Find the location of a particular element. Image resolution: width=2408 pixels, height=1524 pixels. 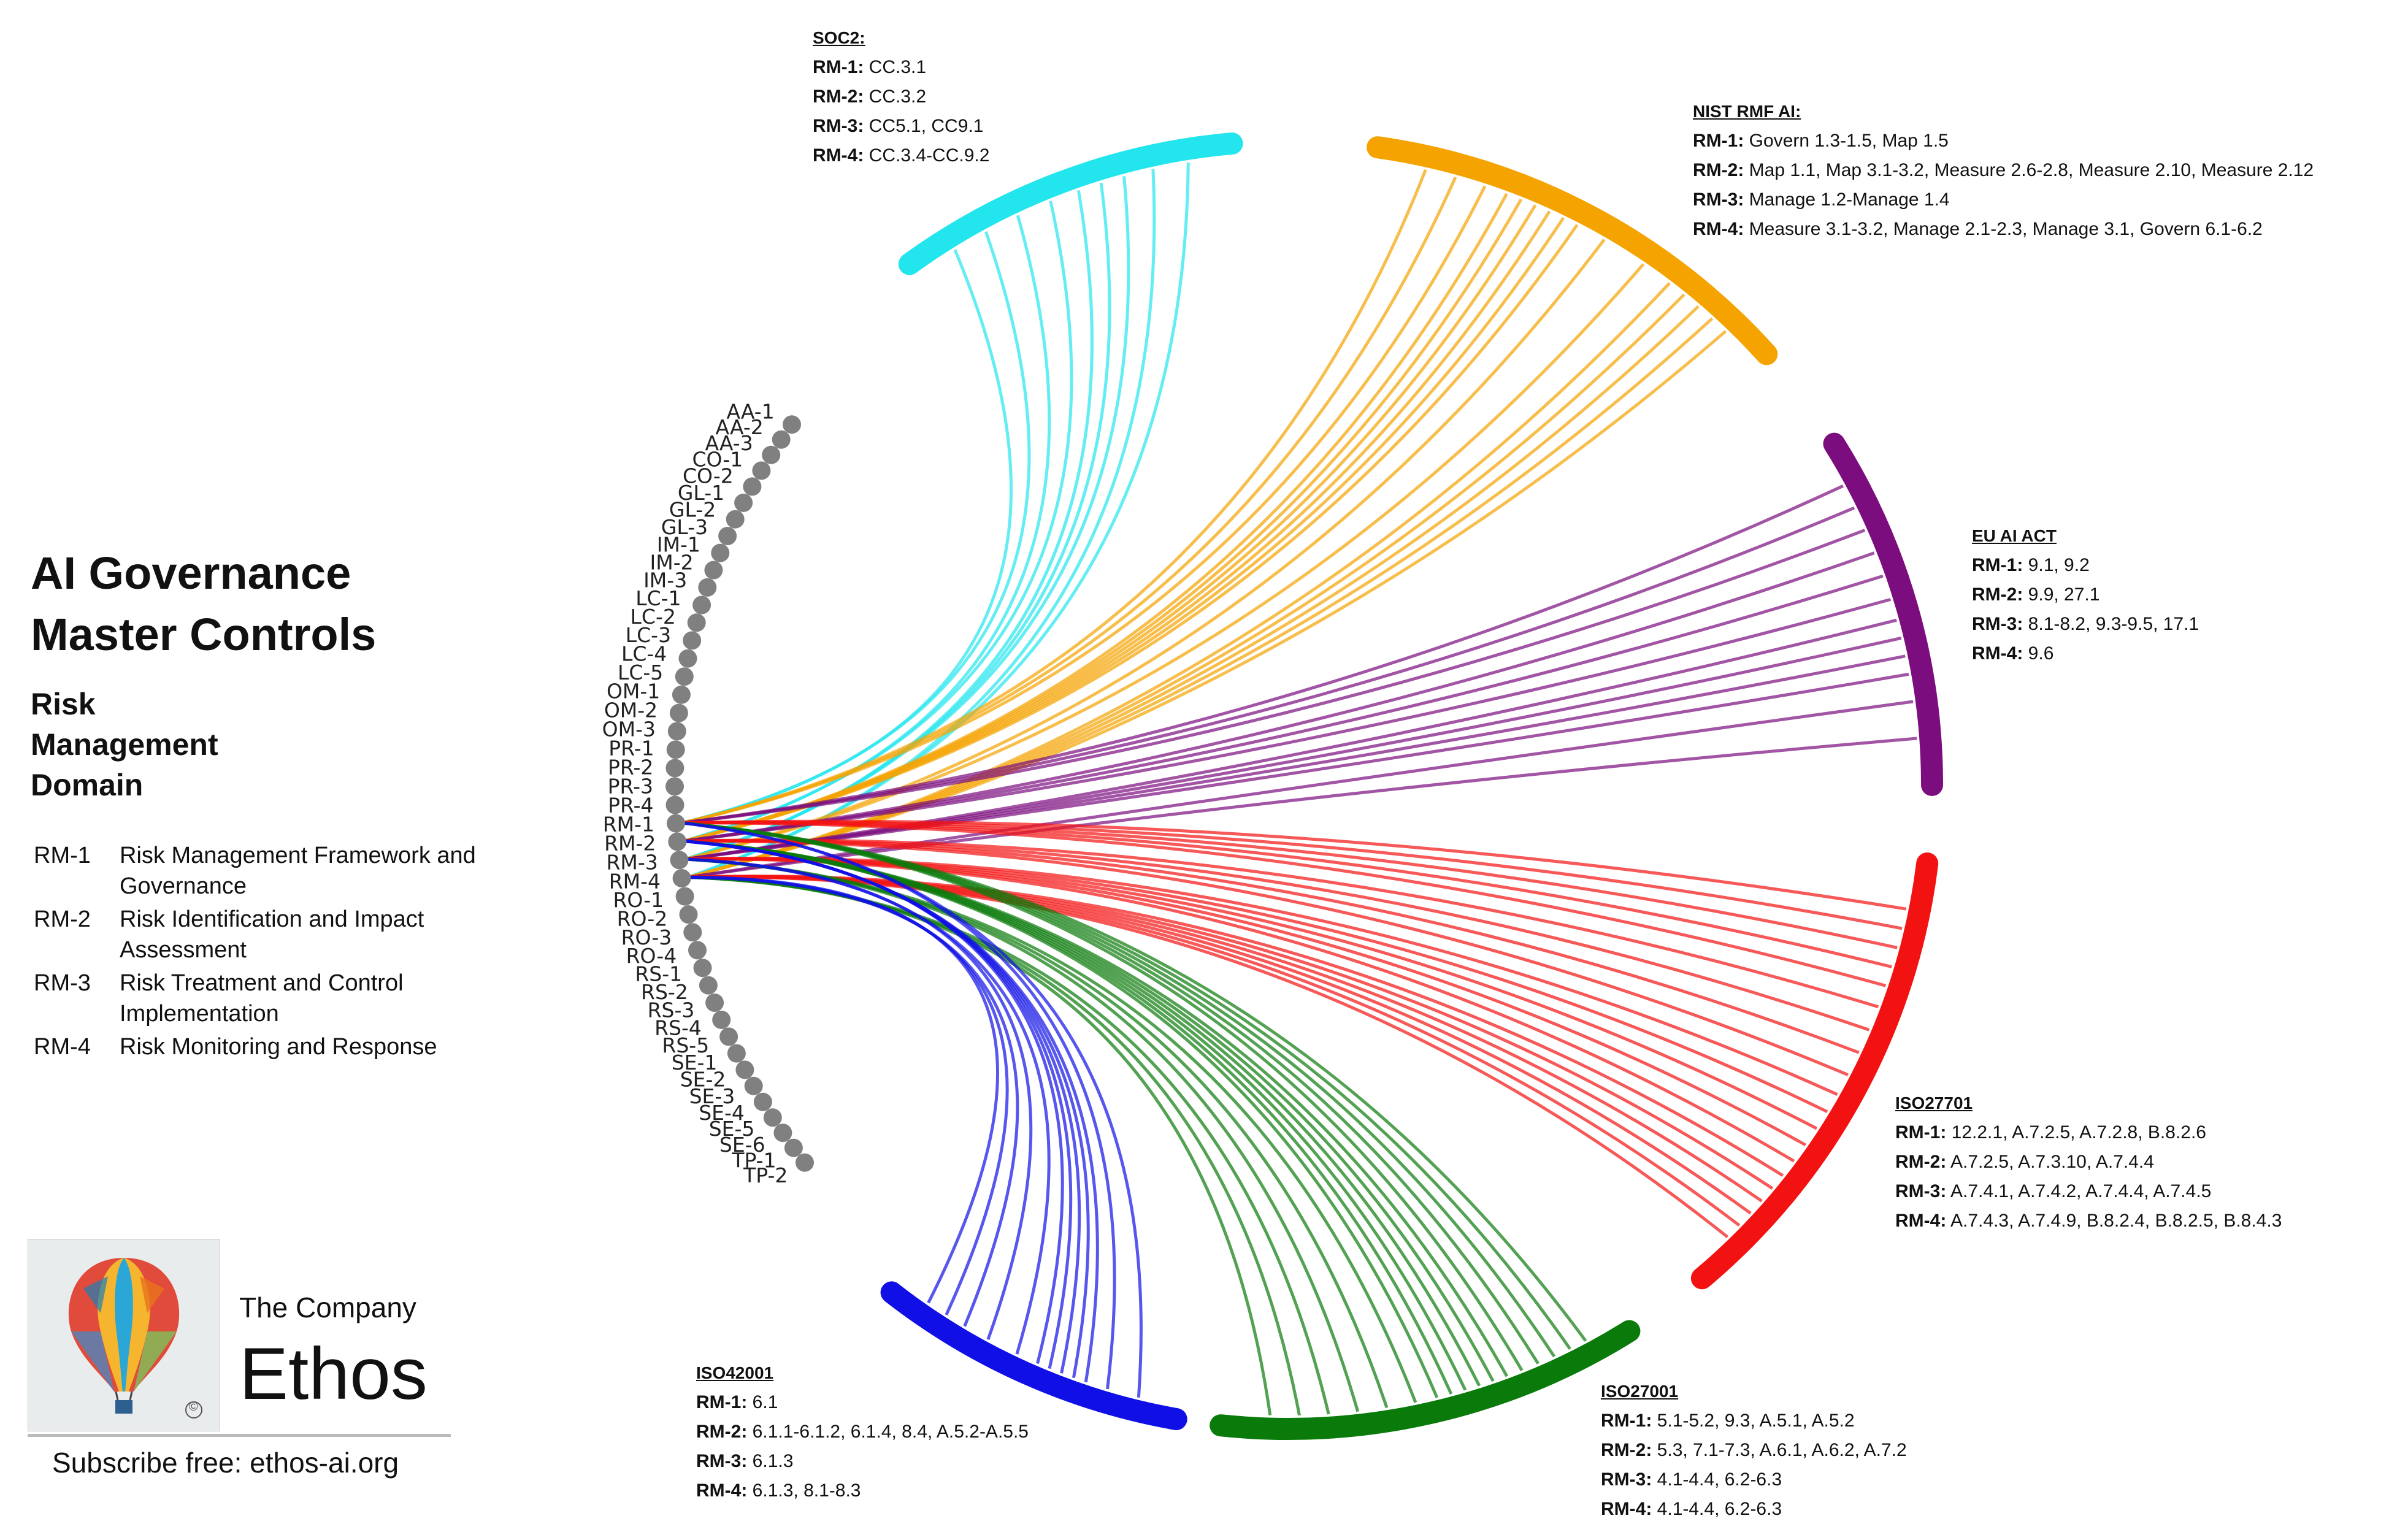

main-title: AI Governance Master Controls is located at coordinates (204, 604).